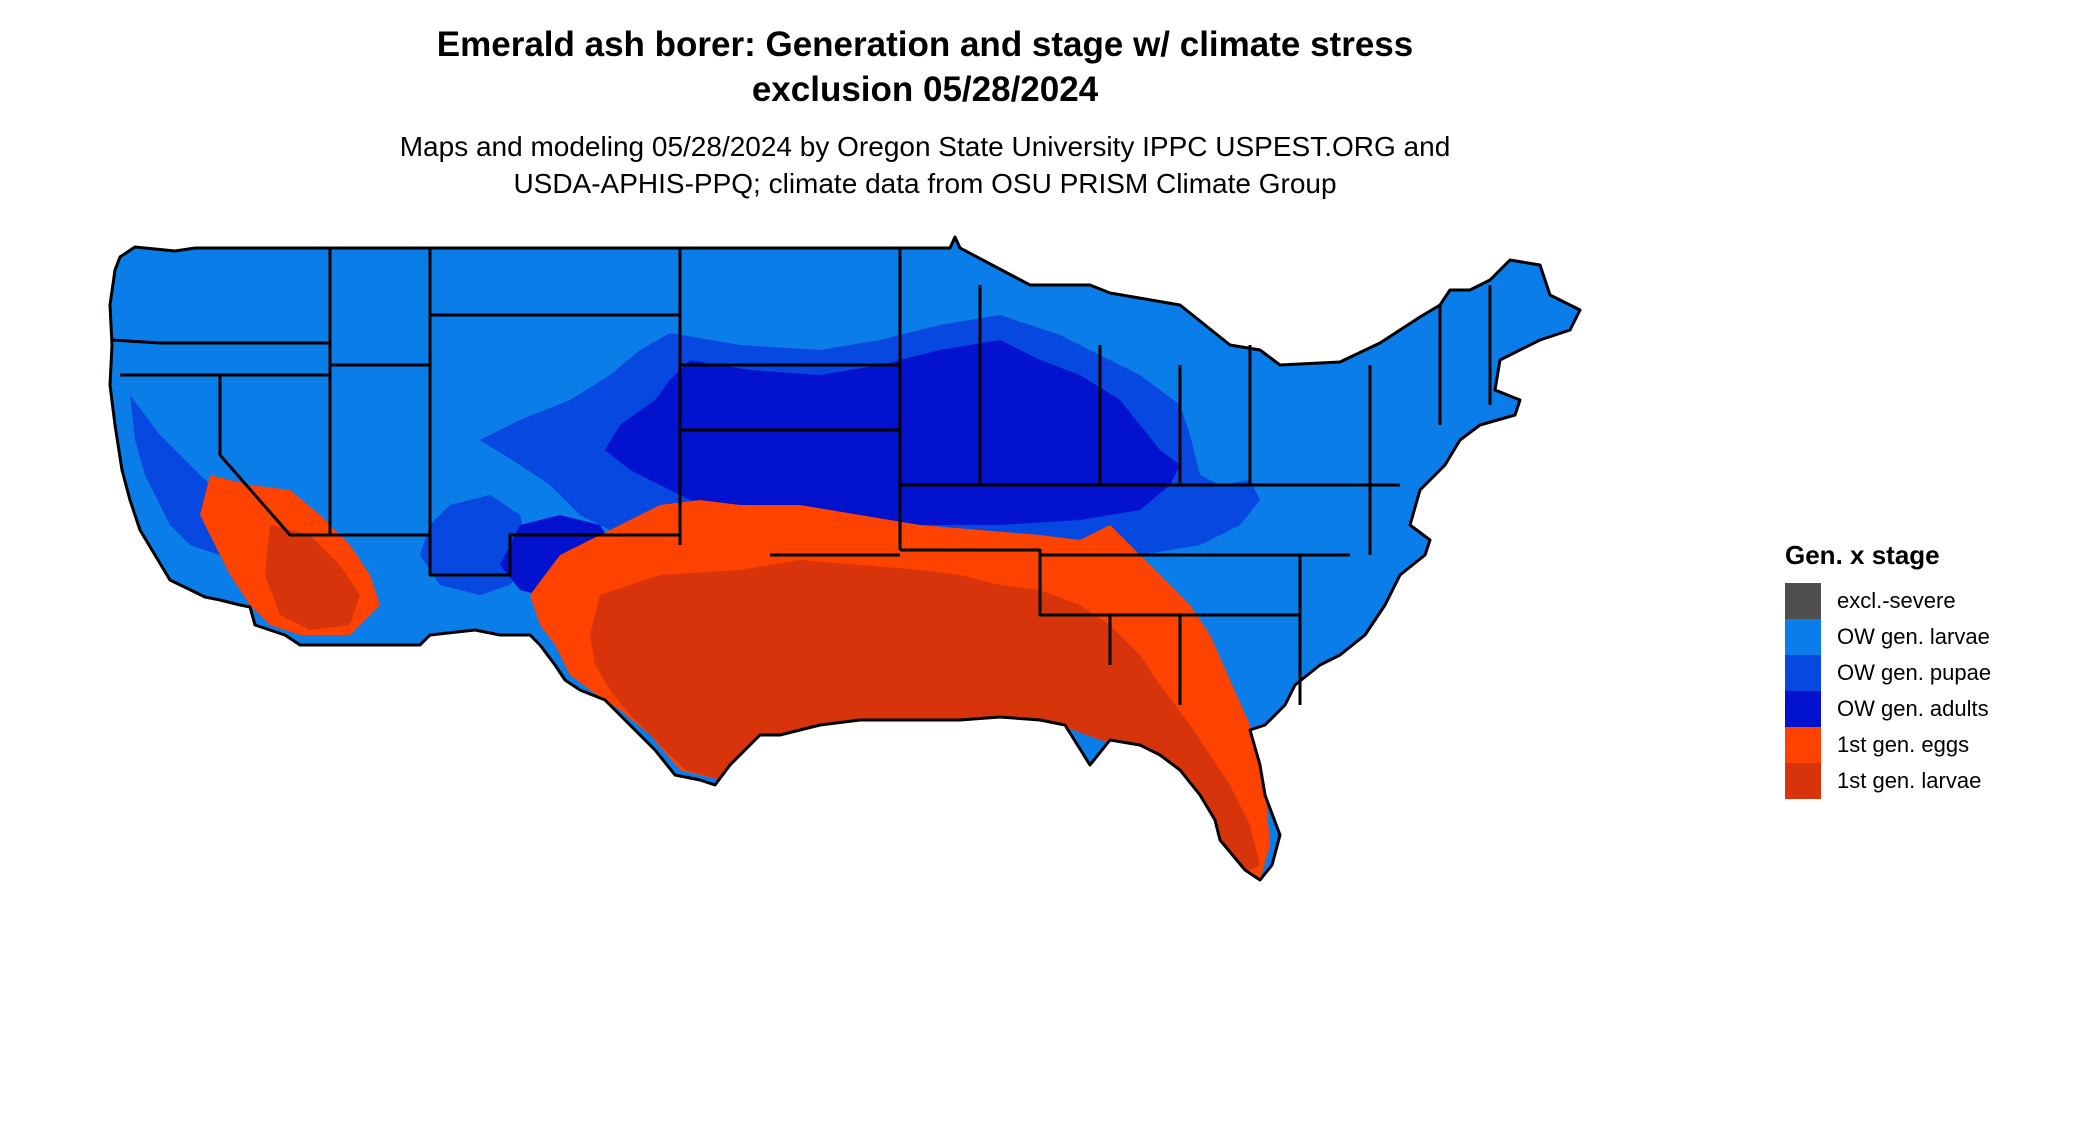 The image size is (2100, 1125). What do you see at coordinates (1862, 555) in the screenshot?
I see `legend-title: Gen. x stage` at bounding box center [1862, 555].